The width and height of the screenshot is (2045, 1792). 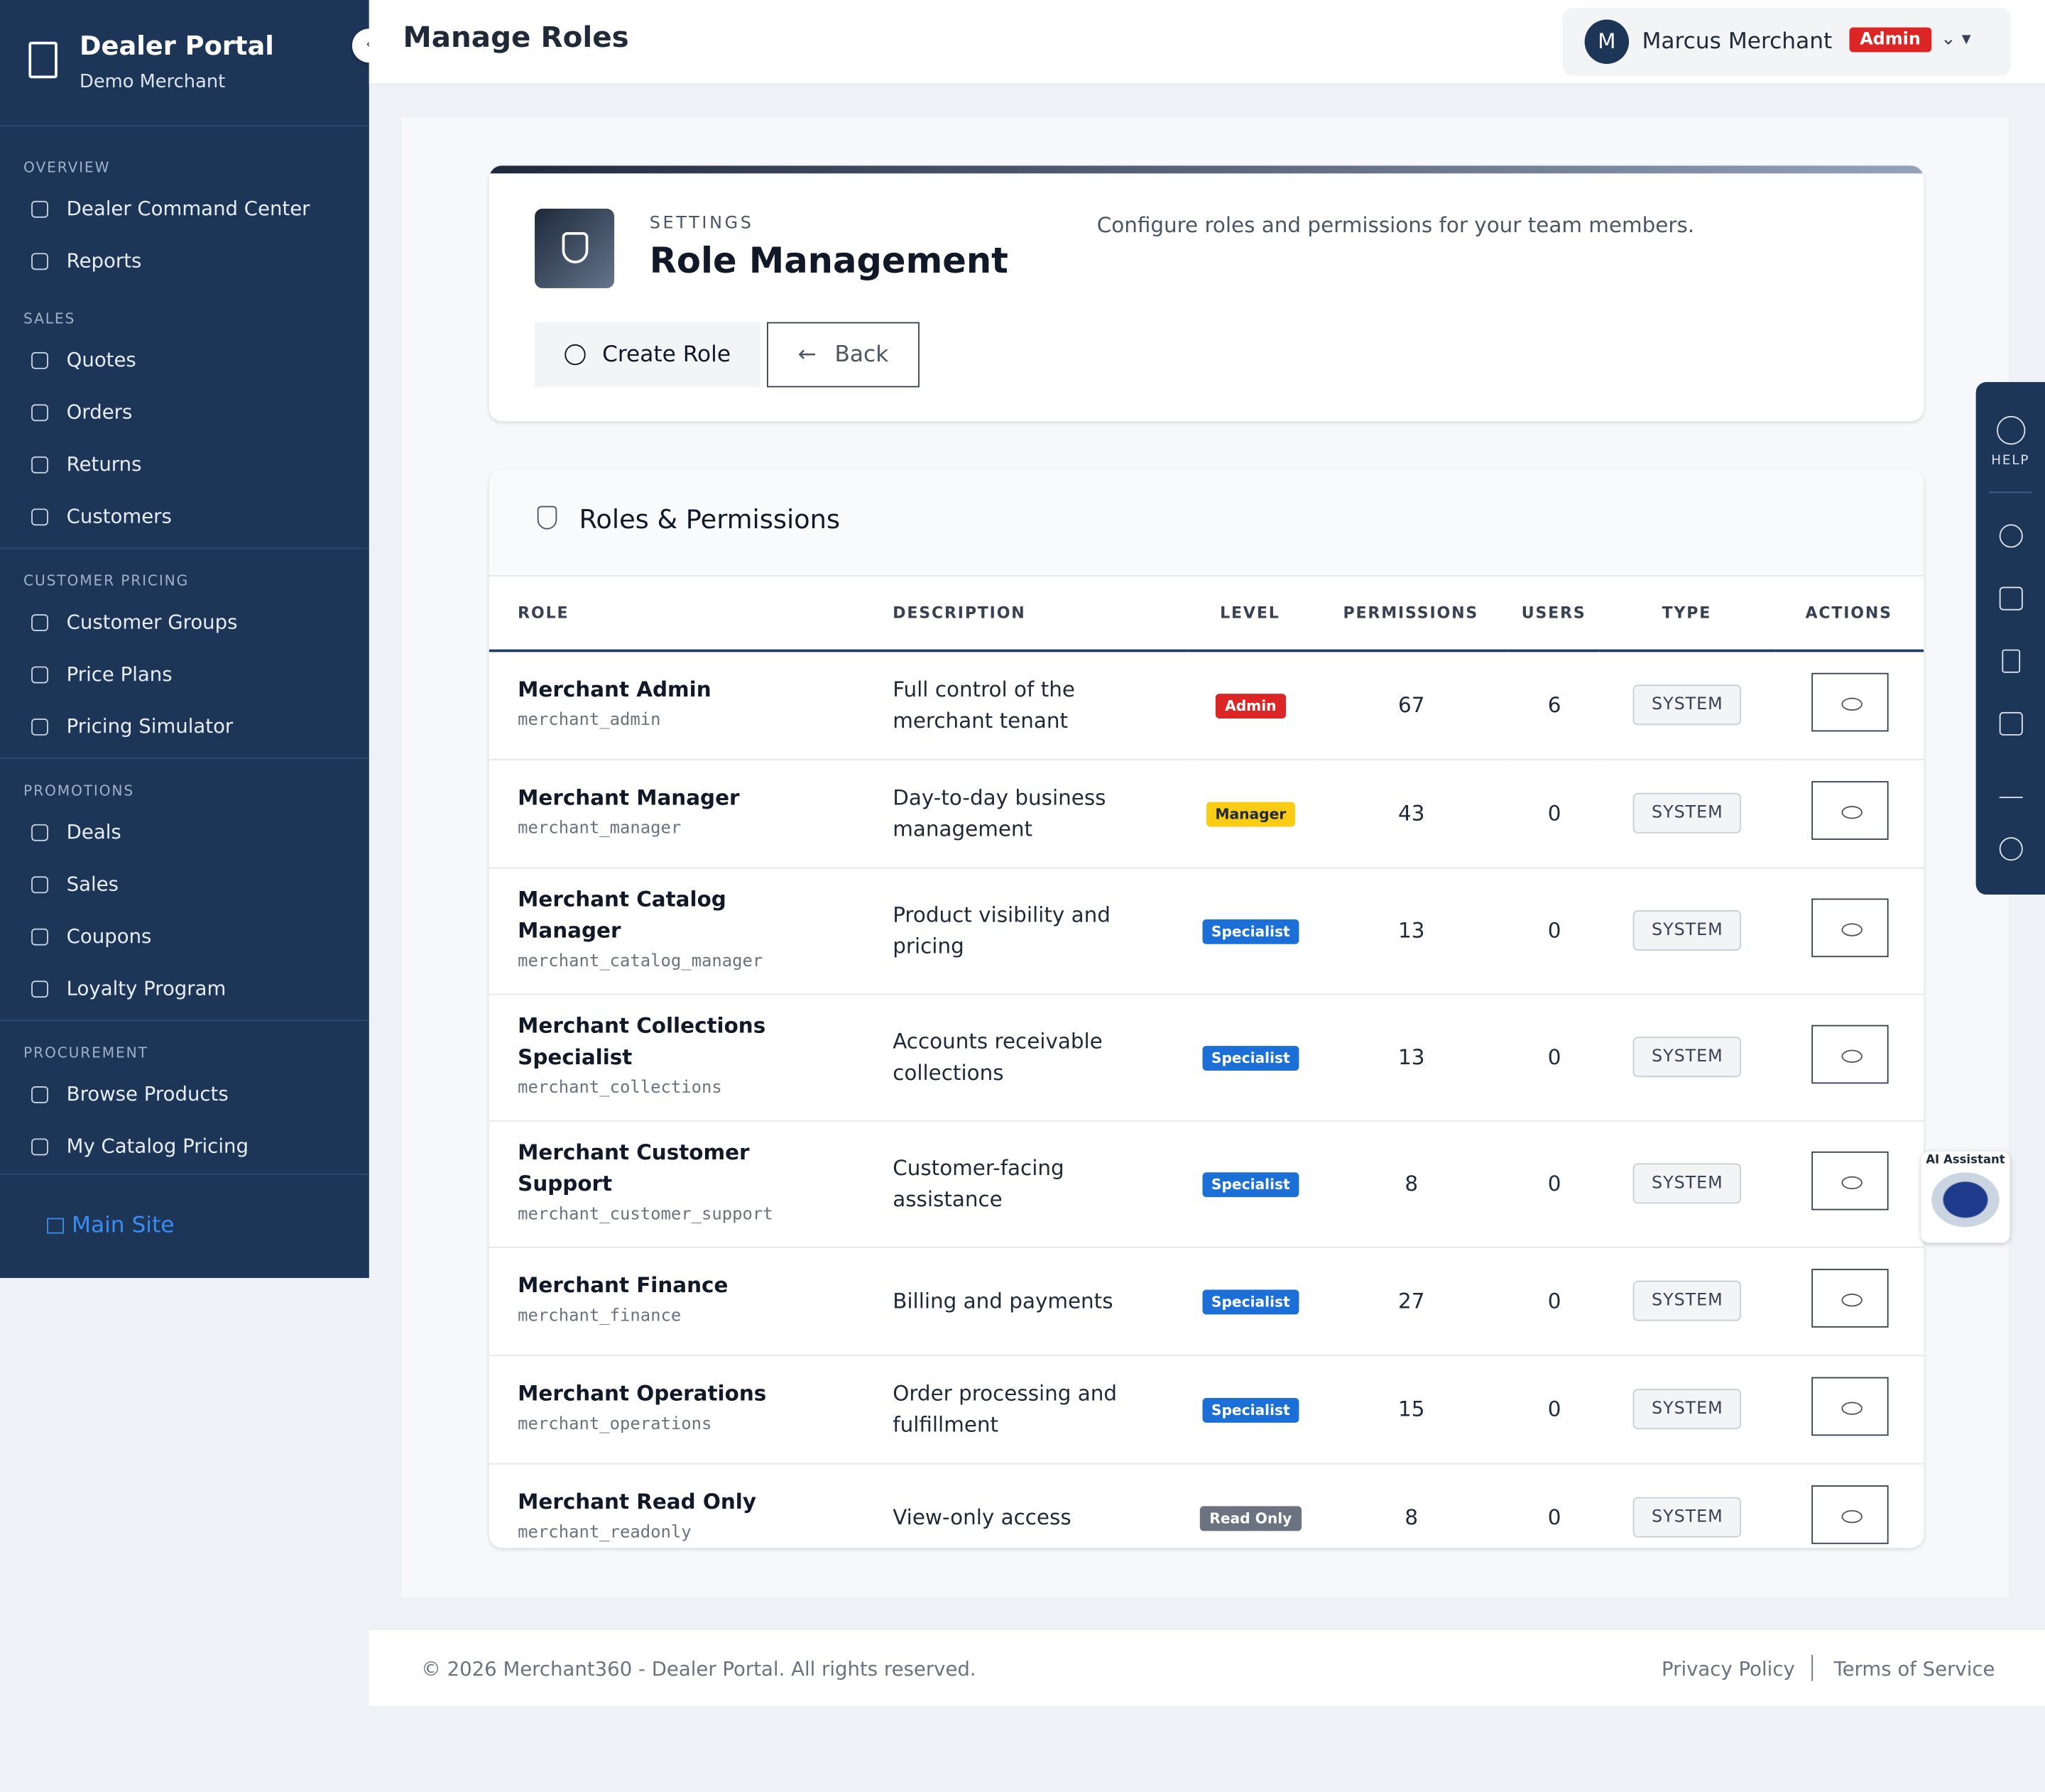 I want to click on nav-item: My Catalog Pricing, so click(x=184, y=1146).